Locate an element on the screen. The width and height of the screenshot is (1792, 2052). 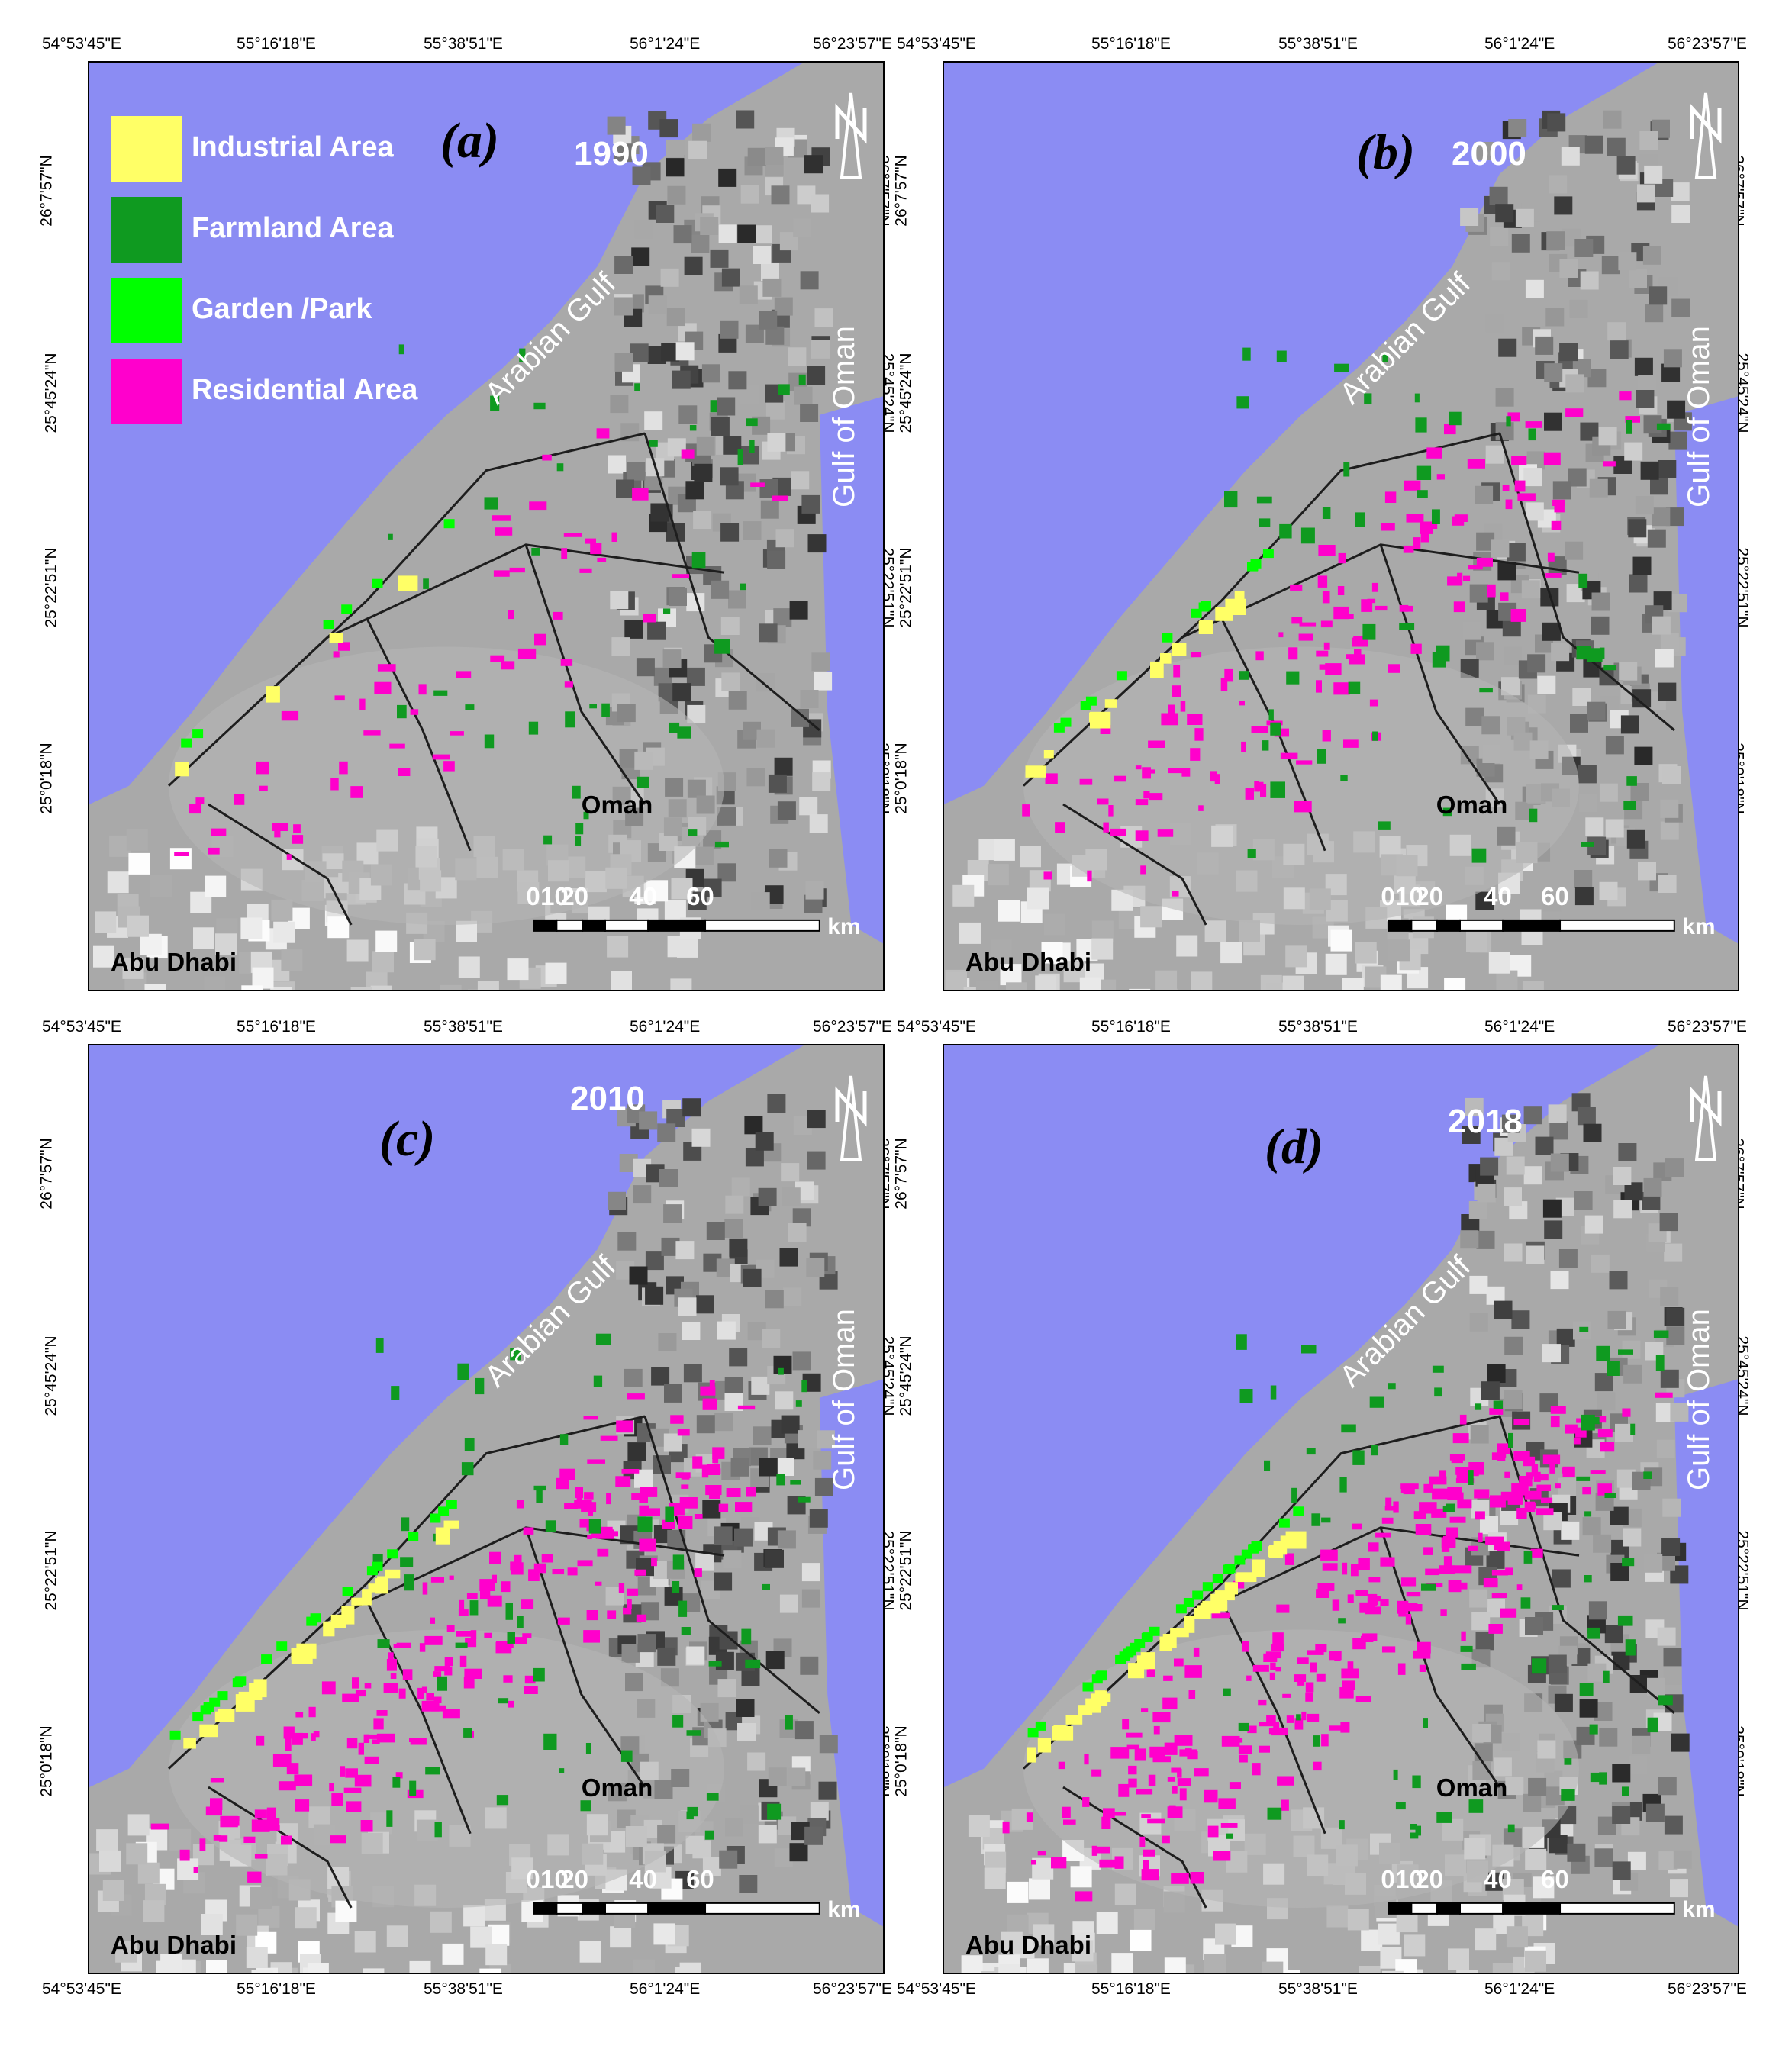
top-longitude-label: 56°1'24"E is located at coordinates (665, 1027).